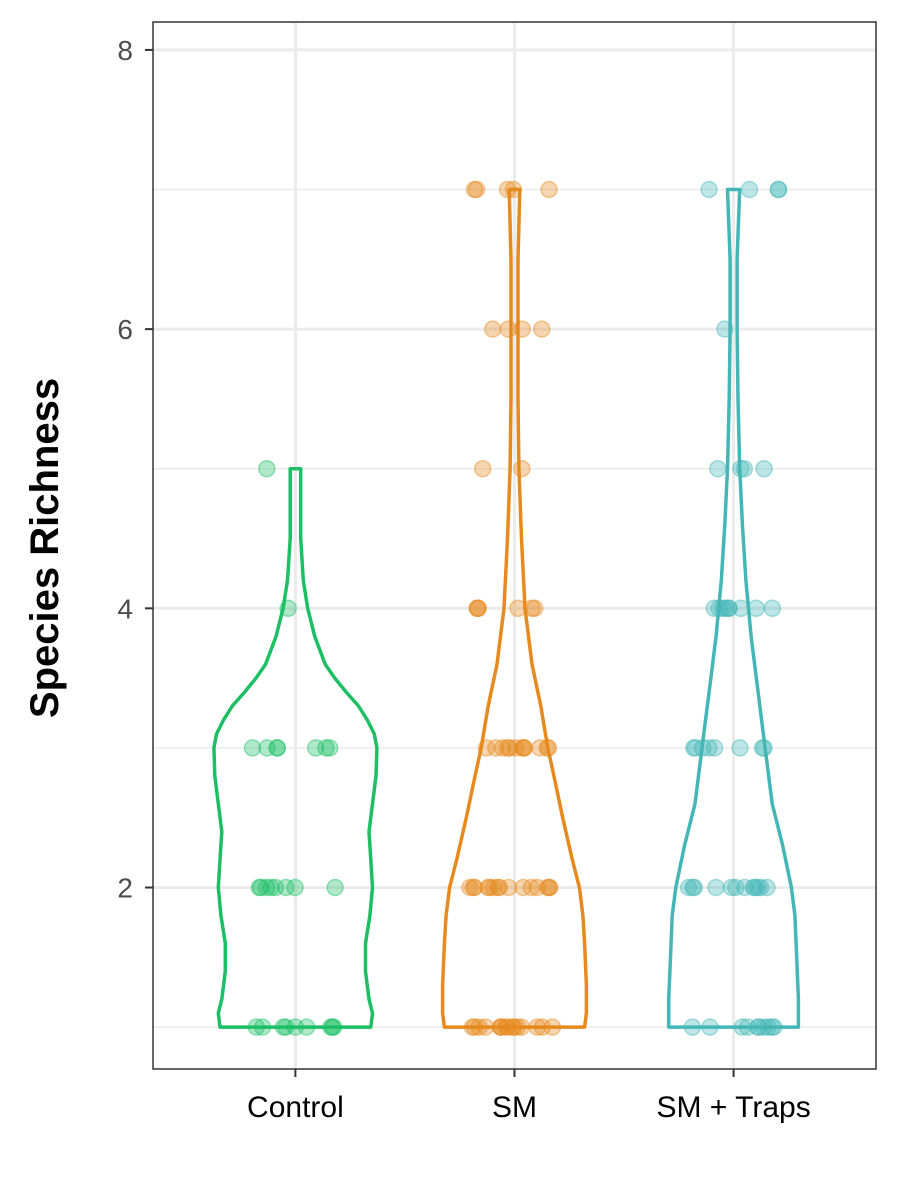  What do you see at coordinates (125, 888) in the screenshot?
I see `y-tick-label: 2` at bounding box center [125, 888].